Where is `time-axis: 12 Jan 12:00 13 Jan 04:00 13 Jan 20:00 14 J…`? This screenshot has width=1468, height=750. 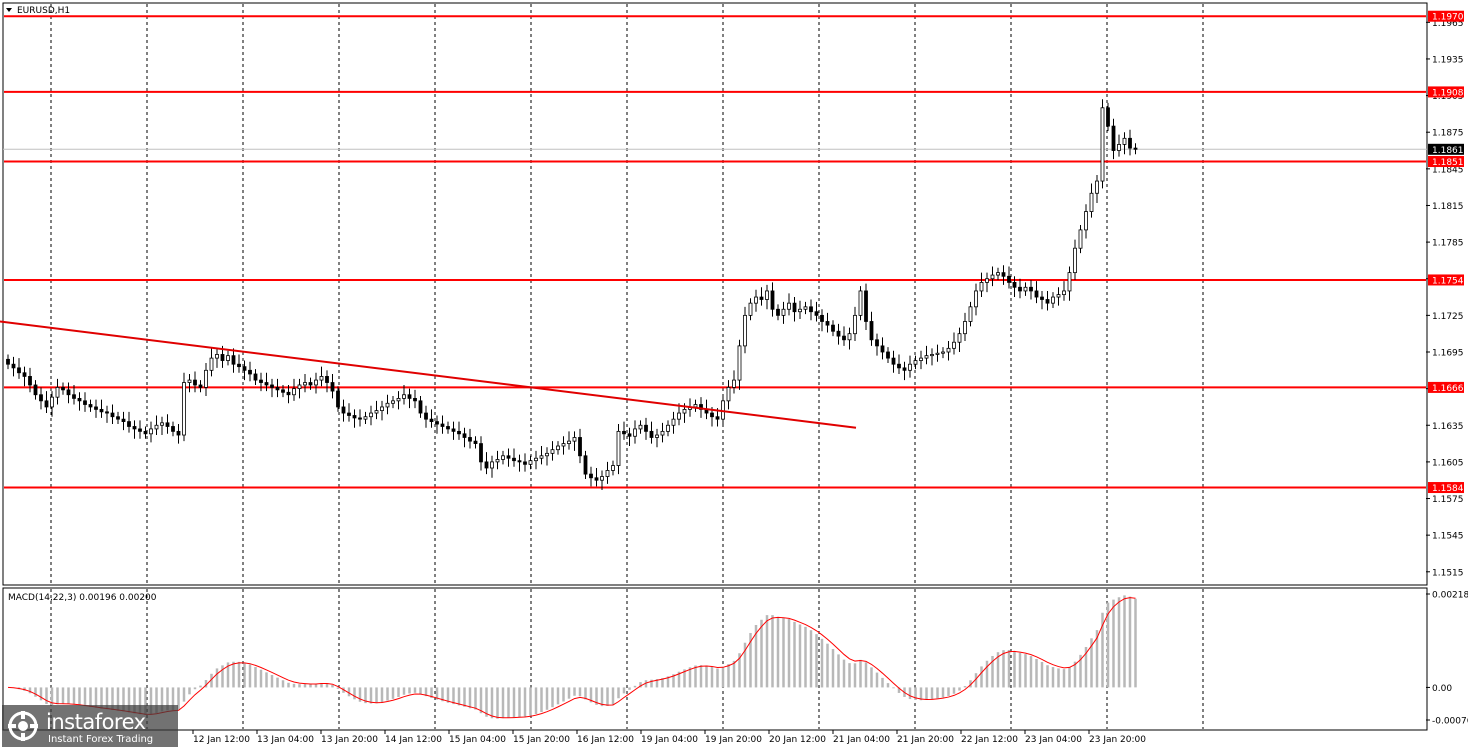 time-axis: 12 Jan 12:00 13 Jan 04:00 13 Jan 20:00 14 J… is located at coordinates (669, 737).